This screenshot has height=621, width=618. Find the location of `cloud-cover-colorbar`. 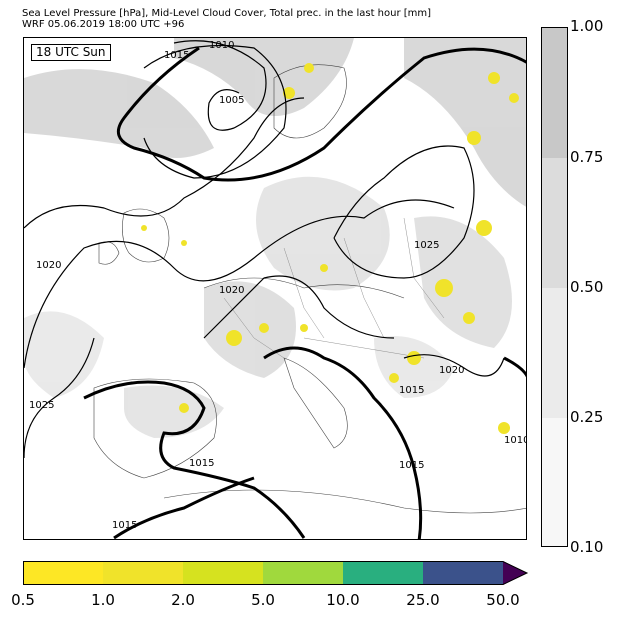

cloud-cover-colorbar is located at coordinates (554, 287).